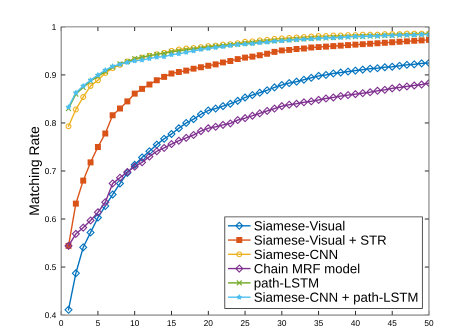 The image size is (474, 332). Describe the element at coordinates (208, 323) in the screenshot. I see `x-tick-label: 20` at that location.